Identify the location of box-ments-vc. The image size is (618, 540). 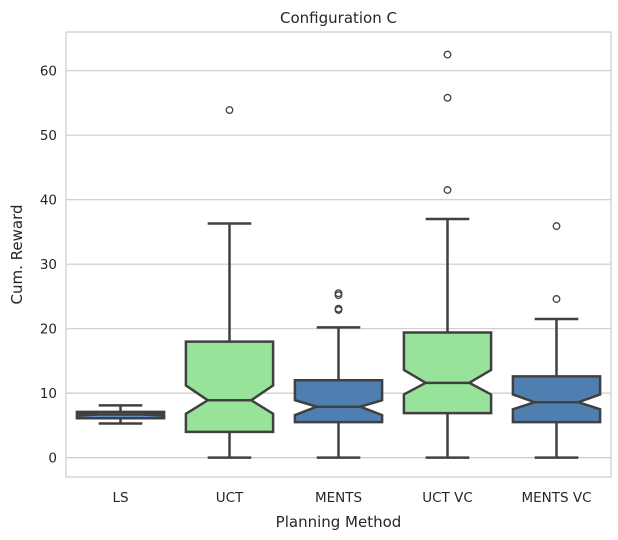
(556, 340).